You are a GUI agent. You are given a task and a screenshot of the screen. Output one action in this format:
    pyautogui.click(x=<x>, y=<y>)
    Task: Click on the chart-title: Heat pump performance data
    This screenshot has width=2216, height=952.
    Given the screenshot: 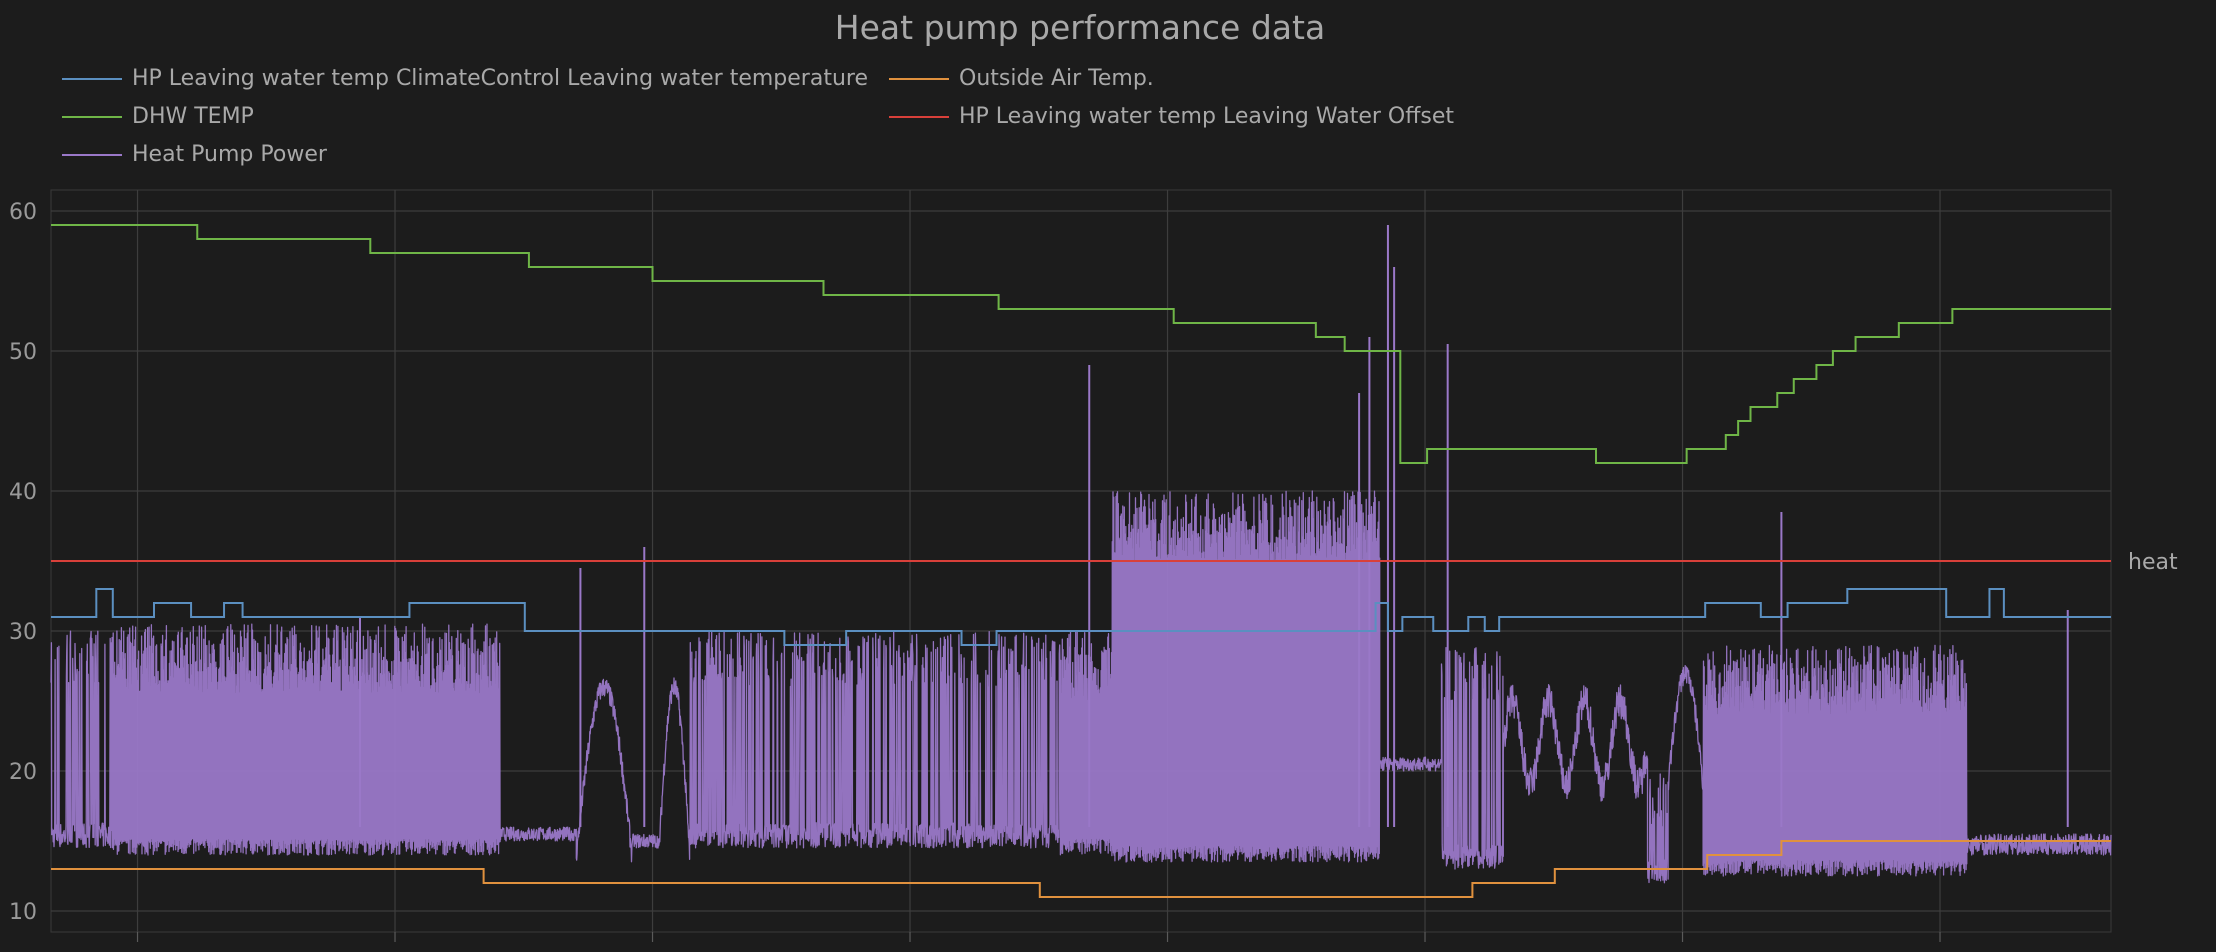 What is the action you would take?
    pyautogui.click(x=1080, y=27)
    